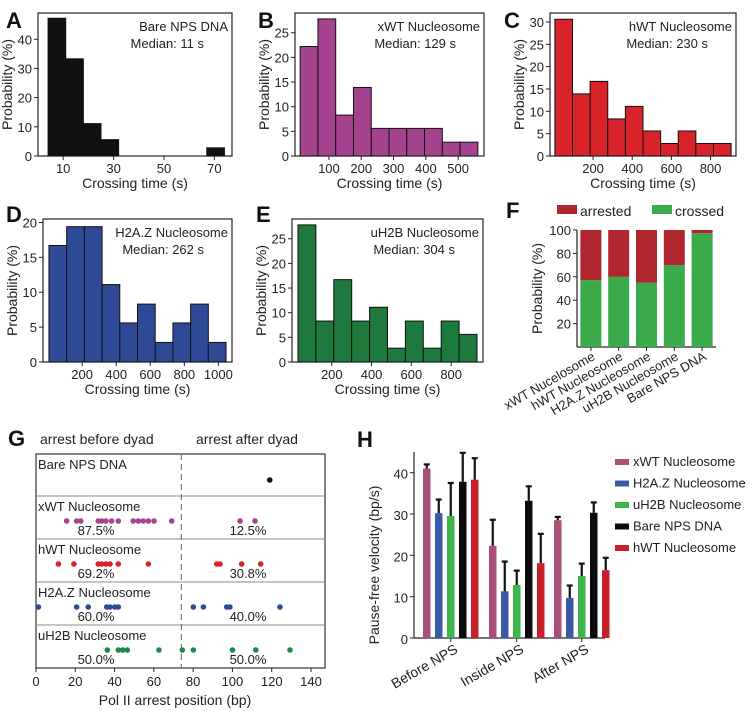 Image resolution: width=756 pixels, height=711 pixels. What do you see at coordinates (94, 592) in the screenshot?
I see `row-label: H2A.Z Nucleosome` at bounding box center [94, 592].